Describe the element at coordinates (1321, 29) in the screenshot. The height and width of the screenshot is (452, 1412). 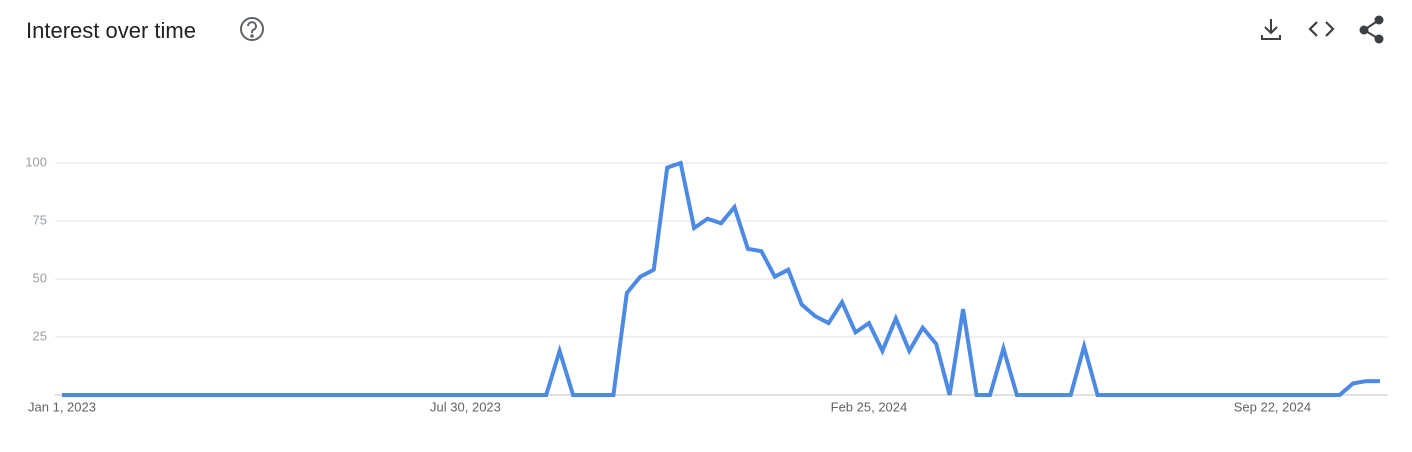
I see `embed-icon` at that location.